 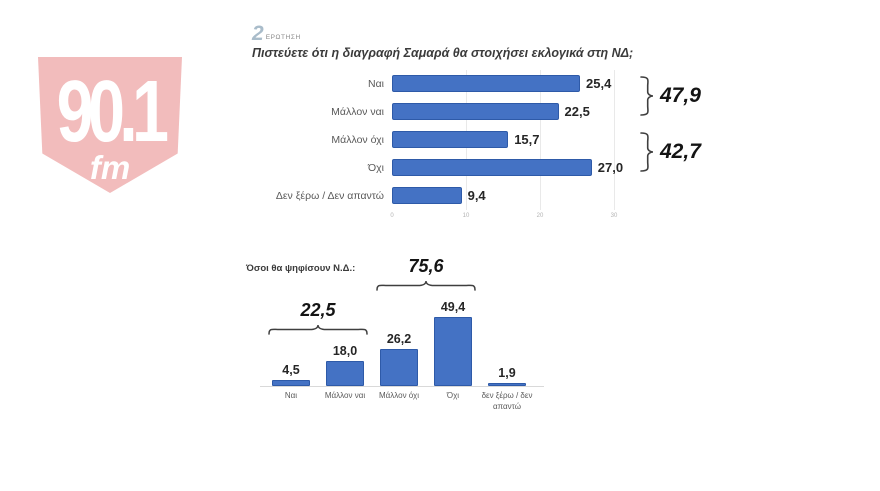 What do you see at coordinates (329, 196) in the screenshot?
I see `category-label: Δεν ξέρω / Δεν απαντώ` at bounding box center [329, 196].